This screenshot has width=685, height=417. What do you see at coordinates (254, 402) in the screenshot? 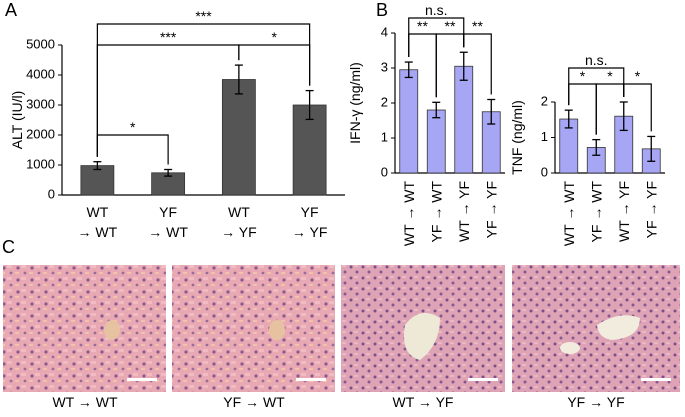
I see `caption: YF → WT` at bounding box center [254, 402].